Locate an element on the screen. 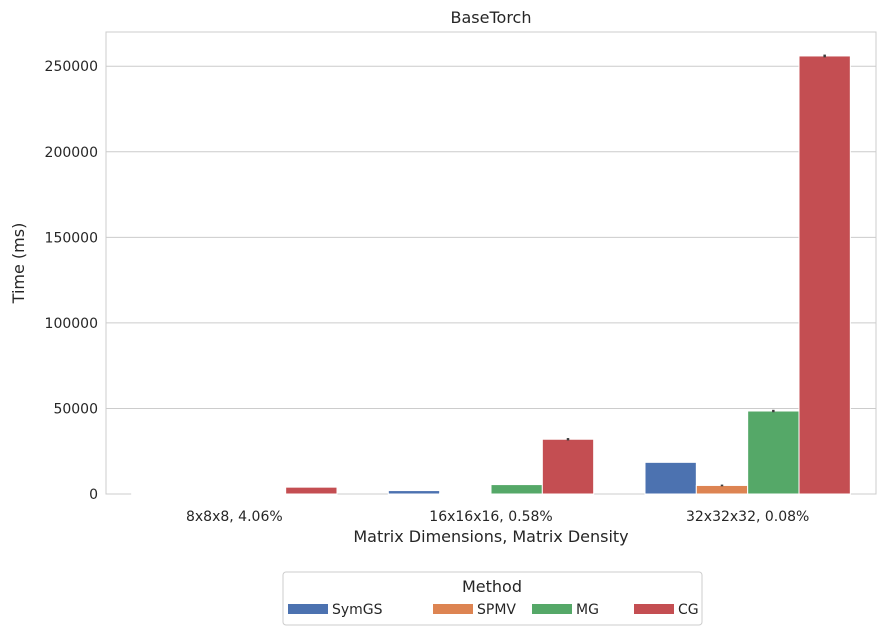 This screenshot has width=889, height=635. x-tick-label-2: 32x32x32, 0.08% is located at coordinates (747, 517).